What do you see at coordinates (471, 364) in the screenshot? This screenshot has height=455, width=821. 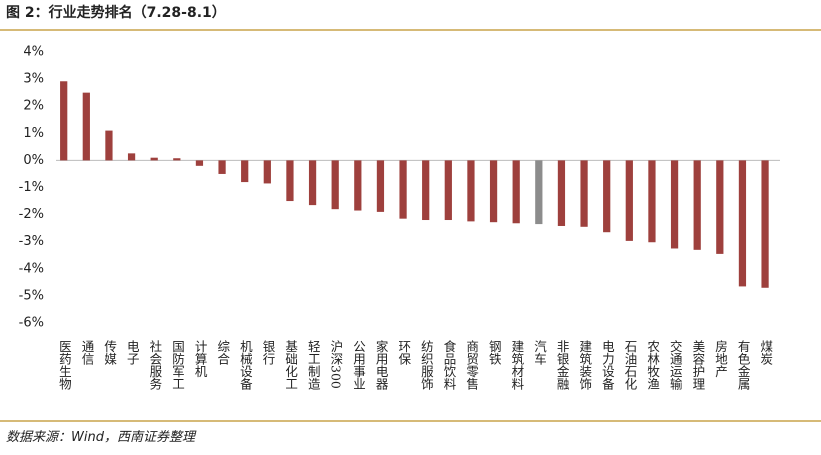 I see `x-tick-label: 商贸零售` at bounding box center [471, 364].